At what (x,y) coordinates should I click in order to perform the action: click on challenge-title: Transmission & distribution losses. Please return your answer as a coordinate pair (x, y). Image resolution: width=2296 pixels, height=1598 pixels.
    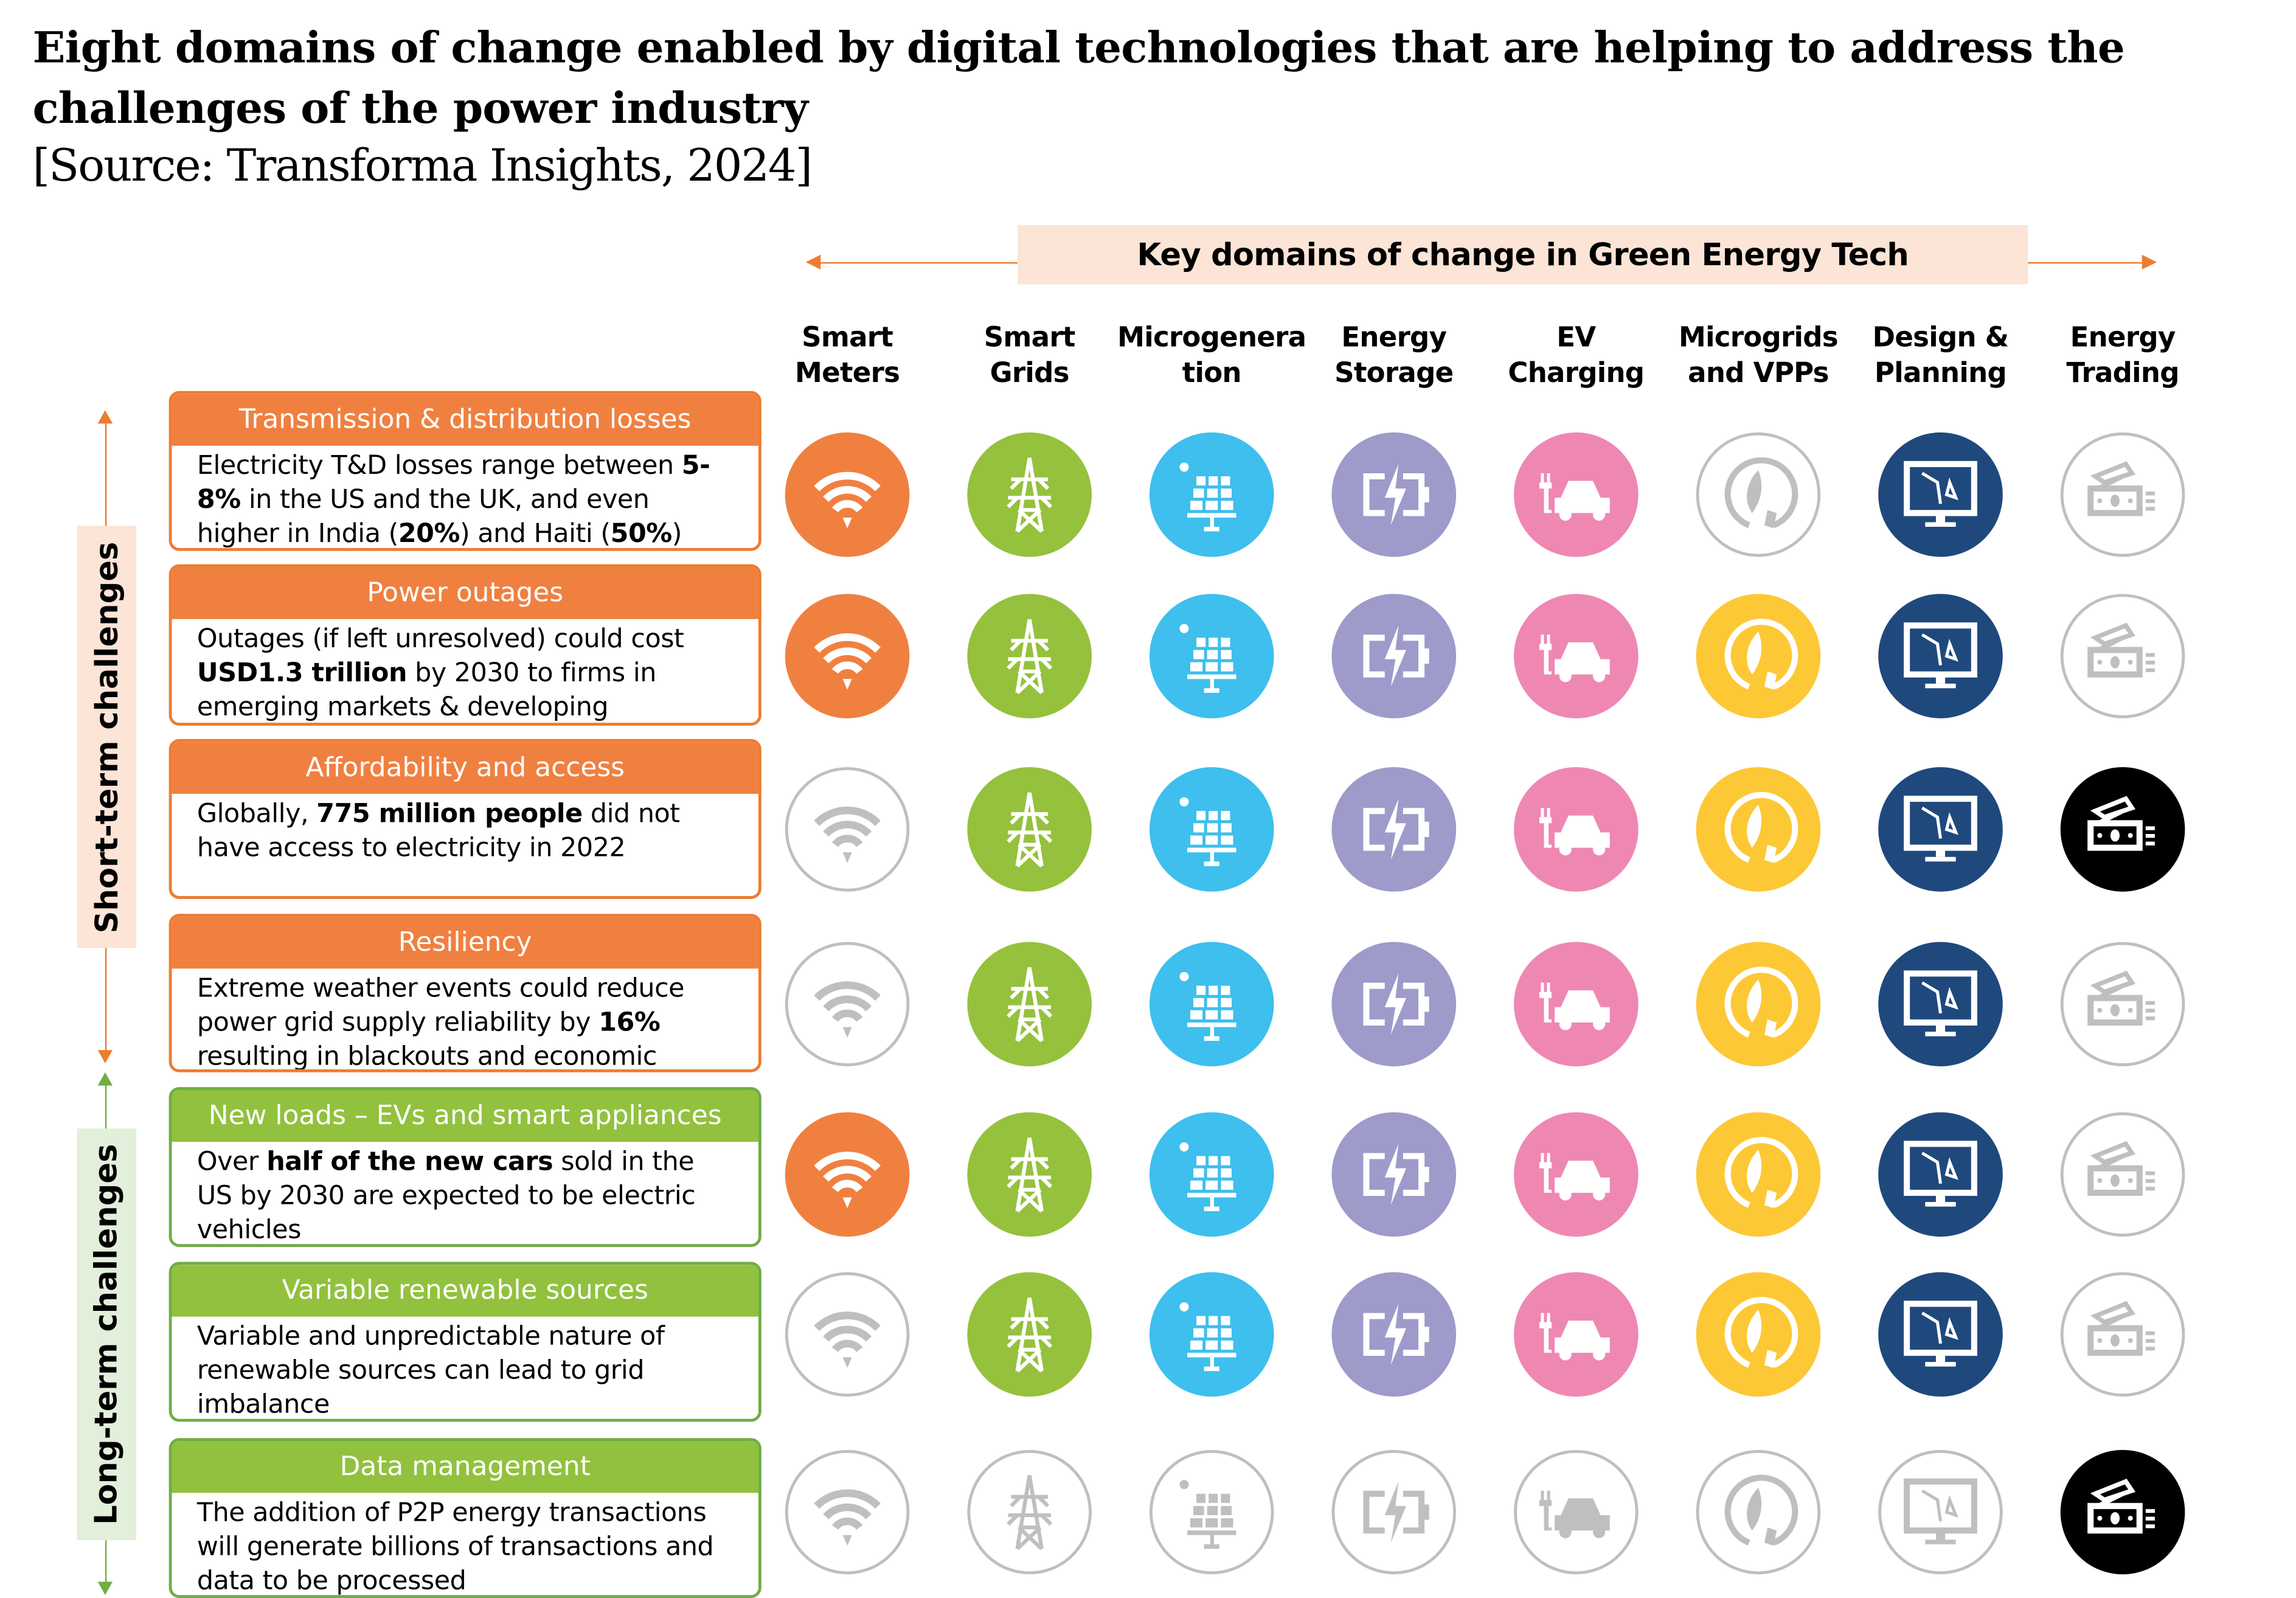
    Looking at the image, I should click on (465, 420).